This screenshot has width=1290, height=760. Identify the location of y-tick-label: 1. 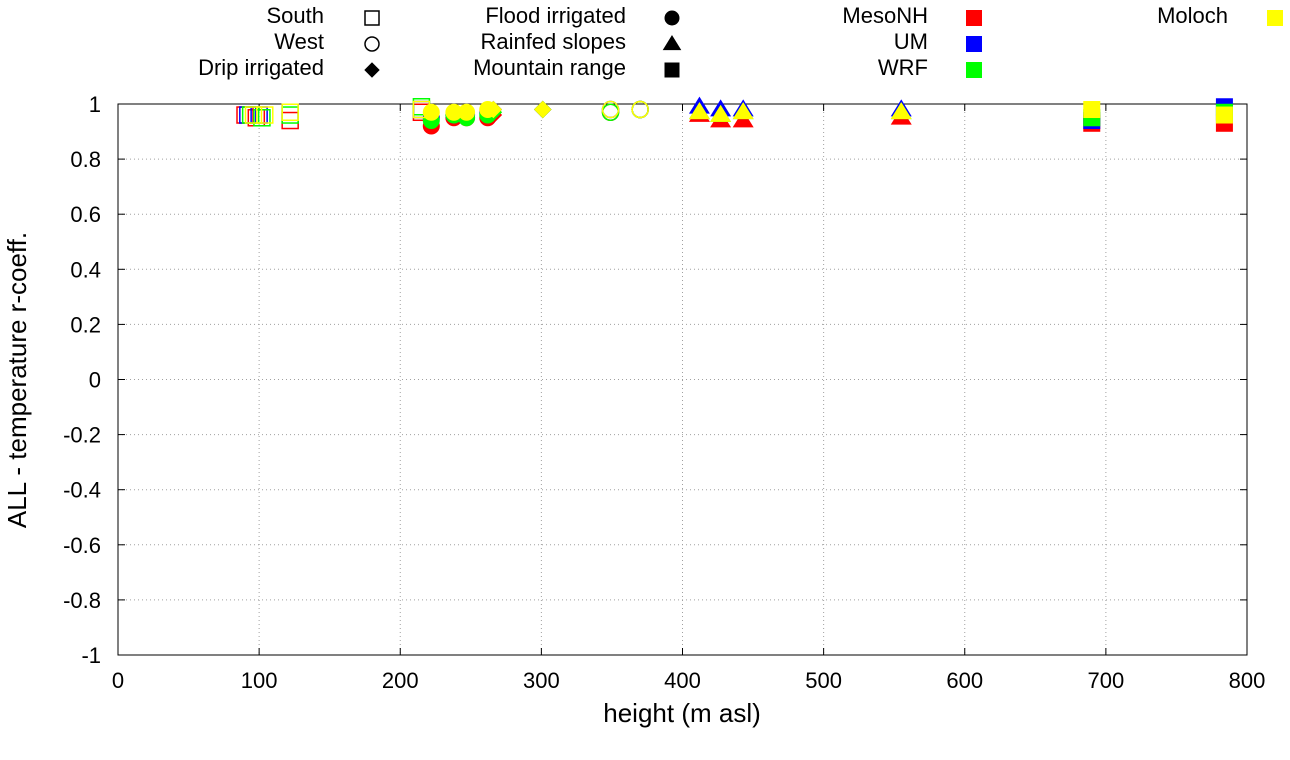
(95, 104).